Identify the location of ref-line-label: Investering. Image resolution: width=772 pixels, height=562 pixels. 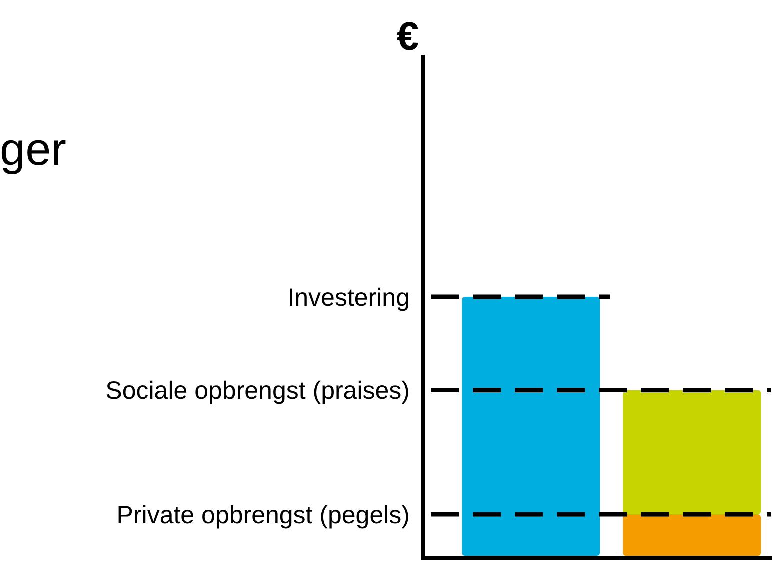
(349, 298).